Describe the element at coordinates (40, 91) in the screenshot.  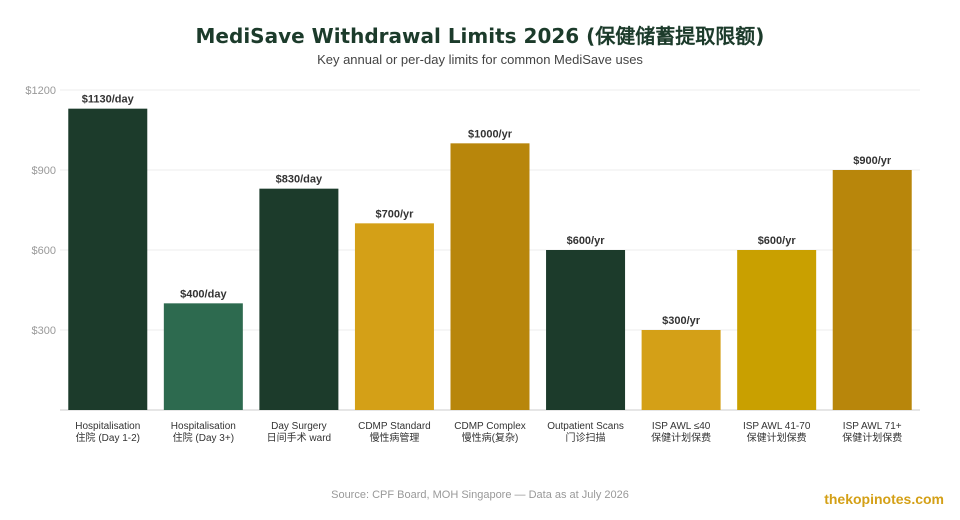
I see `y-tick-label: $1200` at that location.